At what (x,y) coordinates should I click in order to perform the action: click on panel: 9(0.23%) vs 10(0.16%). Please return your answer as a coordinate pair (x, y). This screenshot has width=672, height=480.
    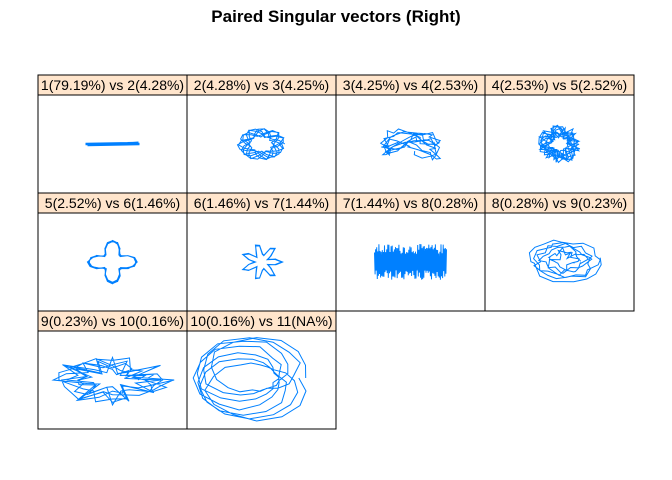
    Looking at the image, I should click on (112, 370).